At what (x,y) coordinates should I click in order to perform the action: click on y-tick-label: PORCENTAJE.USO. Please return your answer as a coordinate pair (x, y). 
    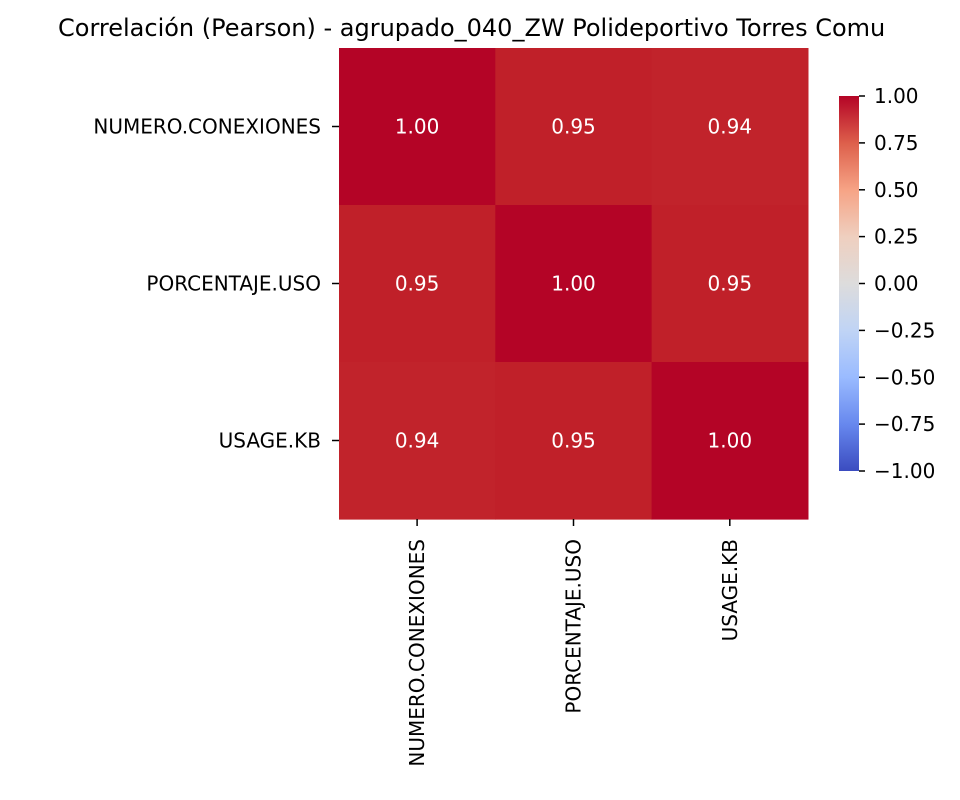
    Looking at the image, I should click on (233, 284).